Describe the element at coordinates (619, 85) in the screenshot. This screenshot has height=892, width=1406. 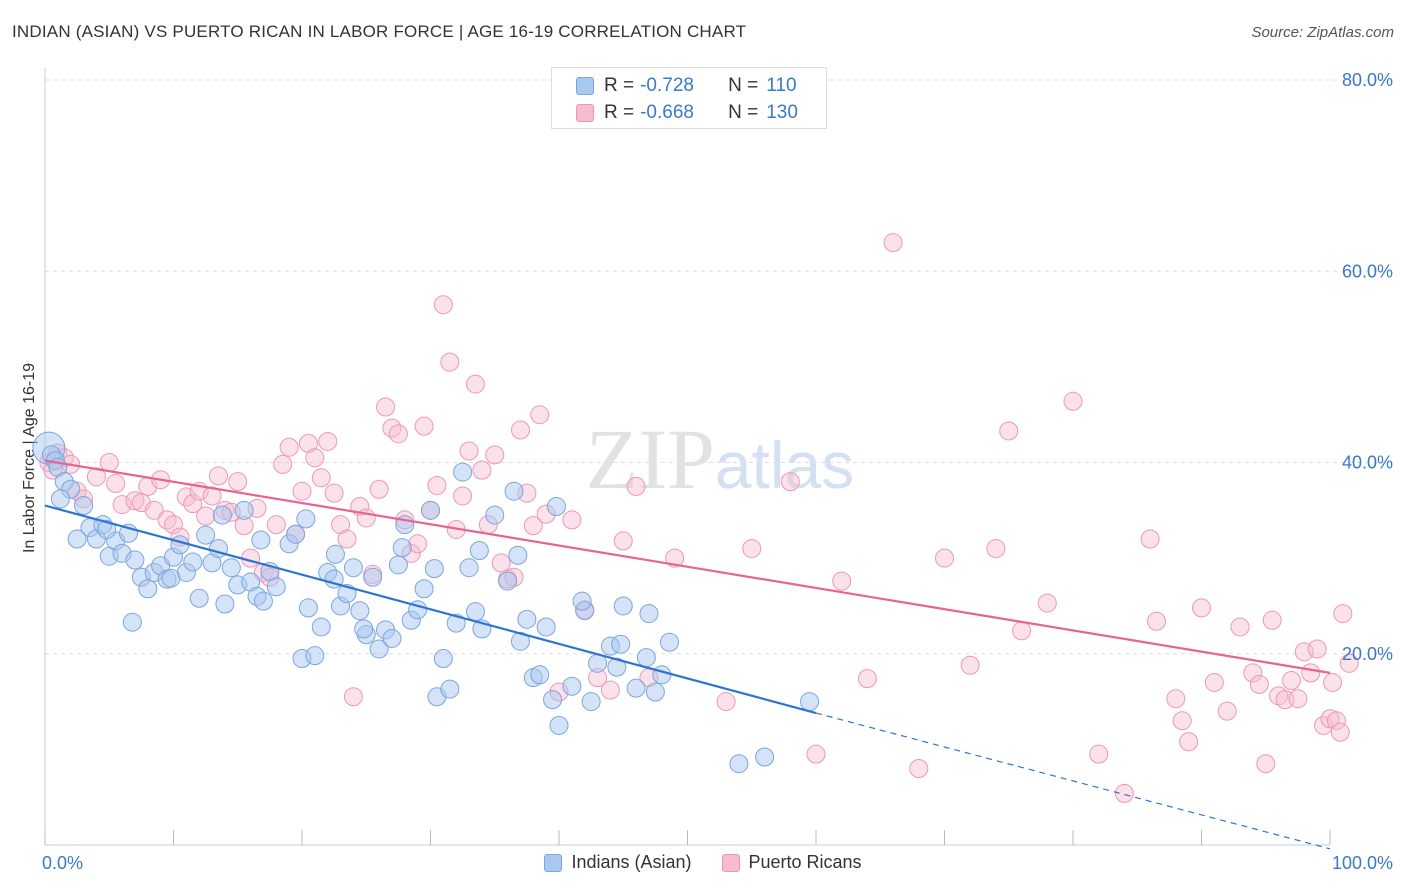
I see `legend-r-label: R =` at that location.